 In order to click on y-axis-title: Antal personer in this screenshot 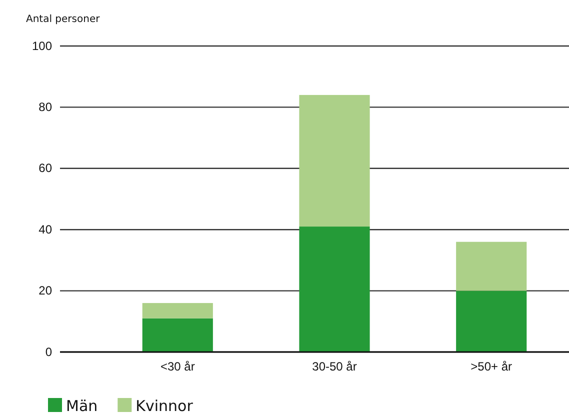, I will do `click(63, 19)`.